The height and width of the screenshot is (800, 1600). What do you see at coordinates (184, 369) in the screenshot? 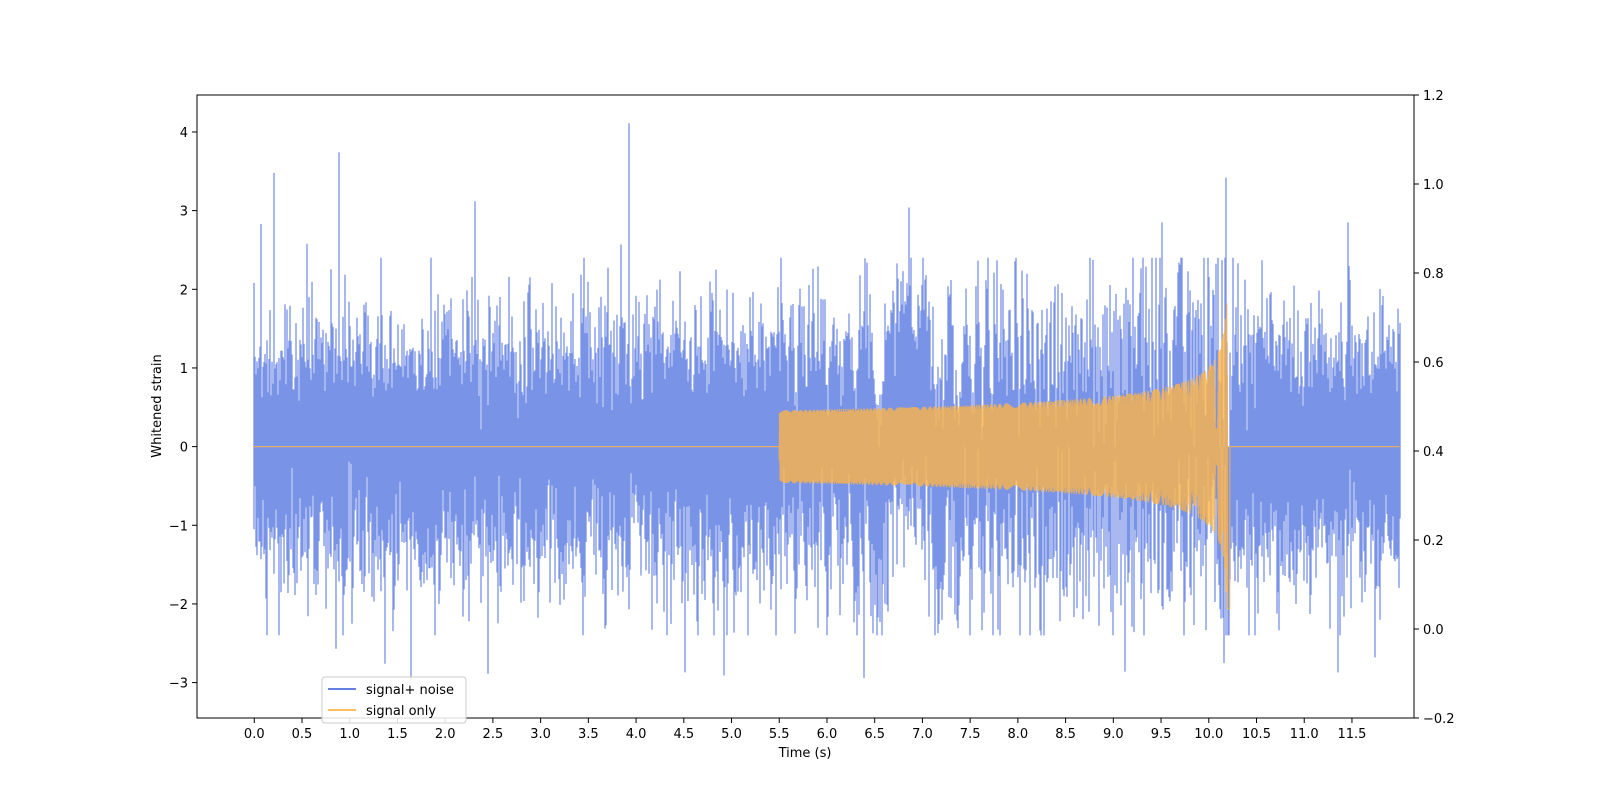
I see `y-tick-label: 1` at bounding box center [184, 369].